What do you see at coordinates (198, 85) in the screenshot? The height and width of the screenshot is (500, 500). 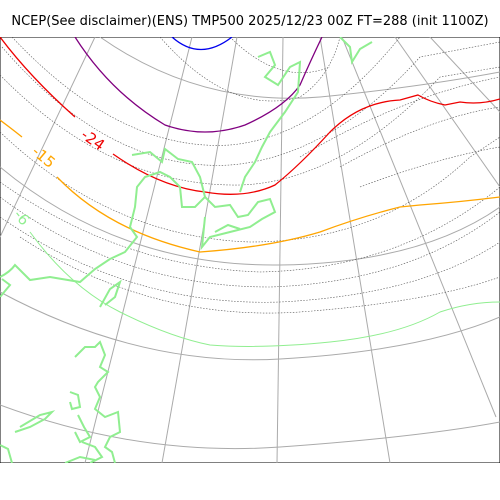 I see `contour-purple` at bounding box center [198, 85].